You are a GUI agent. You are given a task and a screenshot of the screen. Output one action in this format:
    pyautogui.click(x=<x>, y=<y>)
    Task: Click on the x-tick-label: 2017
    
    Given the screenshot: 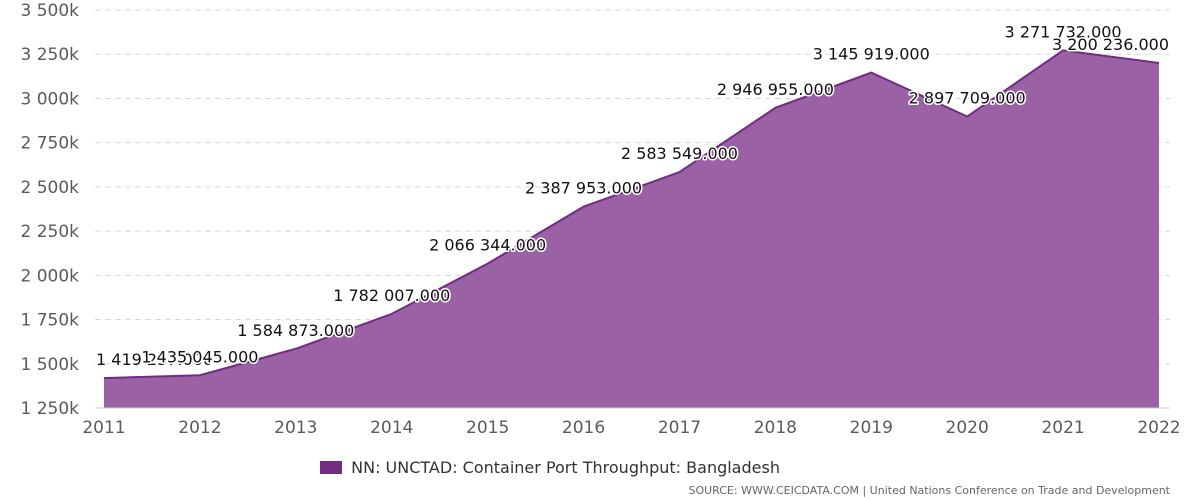 What is the action you would take?
    pyautogui.click(x=679, y=428)
    